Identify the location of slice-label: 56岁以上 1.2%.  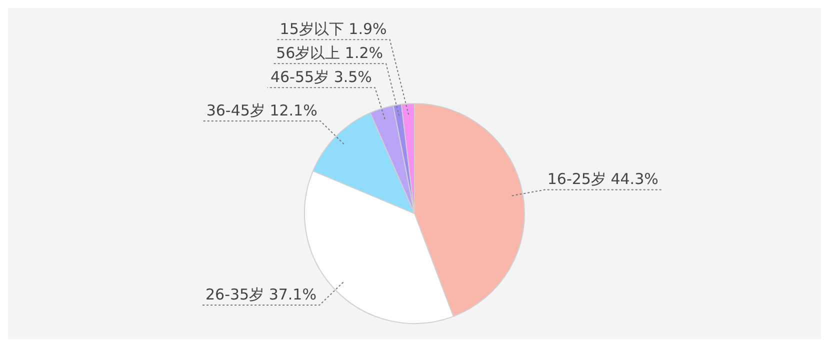
(330, 53).